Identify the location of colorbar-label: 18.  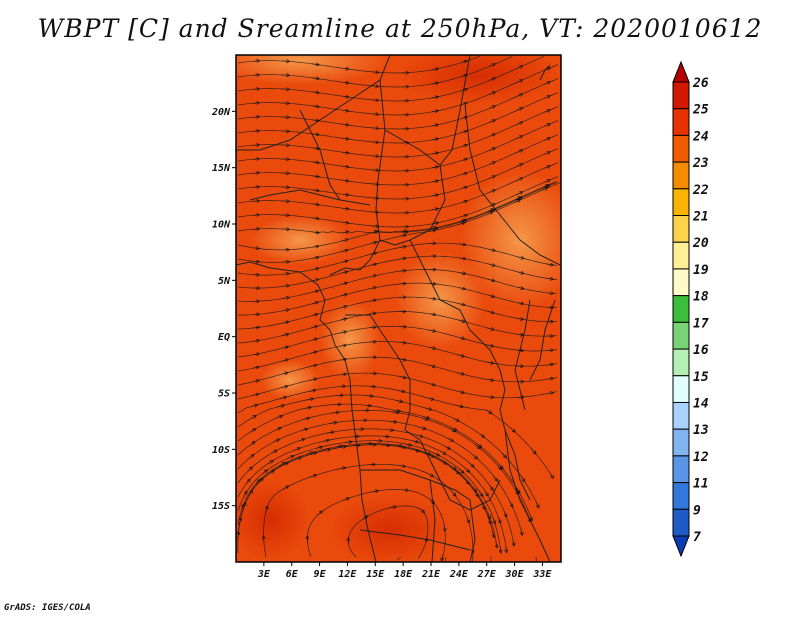
(701, 297).